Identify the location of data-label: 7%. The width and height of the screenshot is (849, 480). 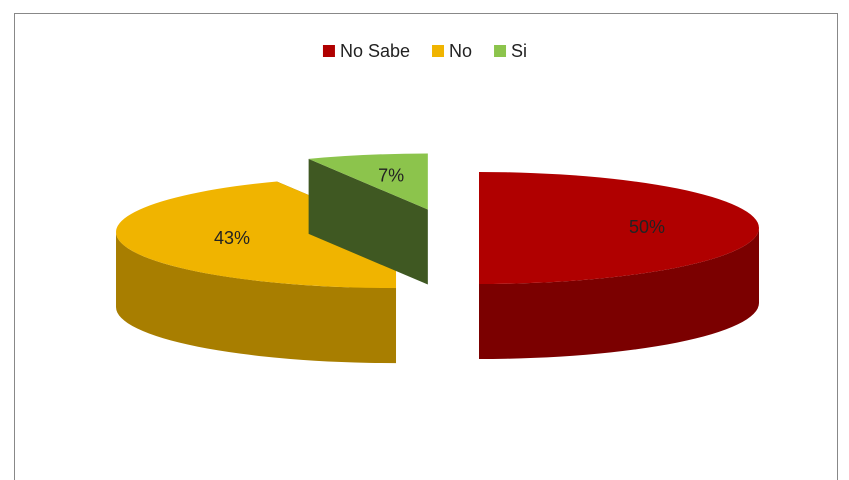
(391, 176).